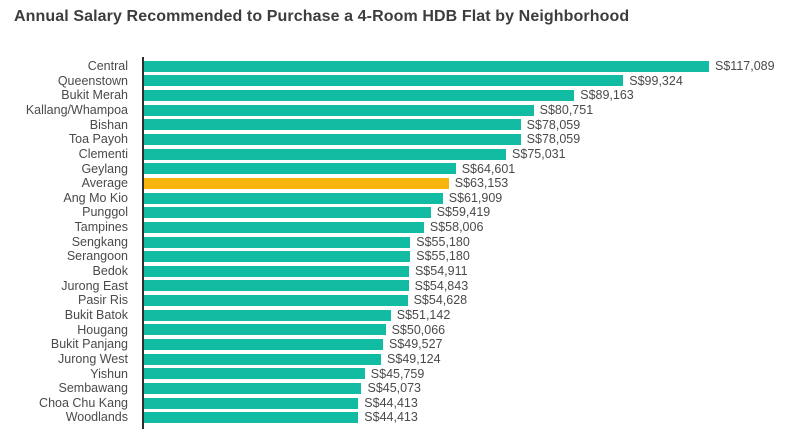 Image resolution: width=800 pixels, height=435 pixels. What do you see at coordinates (102, 300) in the screenshot?
I see `category-label: Pasir Ris` at bounding box center [102, 300].